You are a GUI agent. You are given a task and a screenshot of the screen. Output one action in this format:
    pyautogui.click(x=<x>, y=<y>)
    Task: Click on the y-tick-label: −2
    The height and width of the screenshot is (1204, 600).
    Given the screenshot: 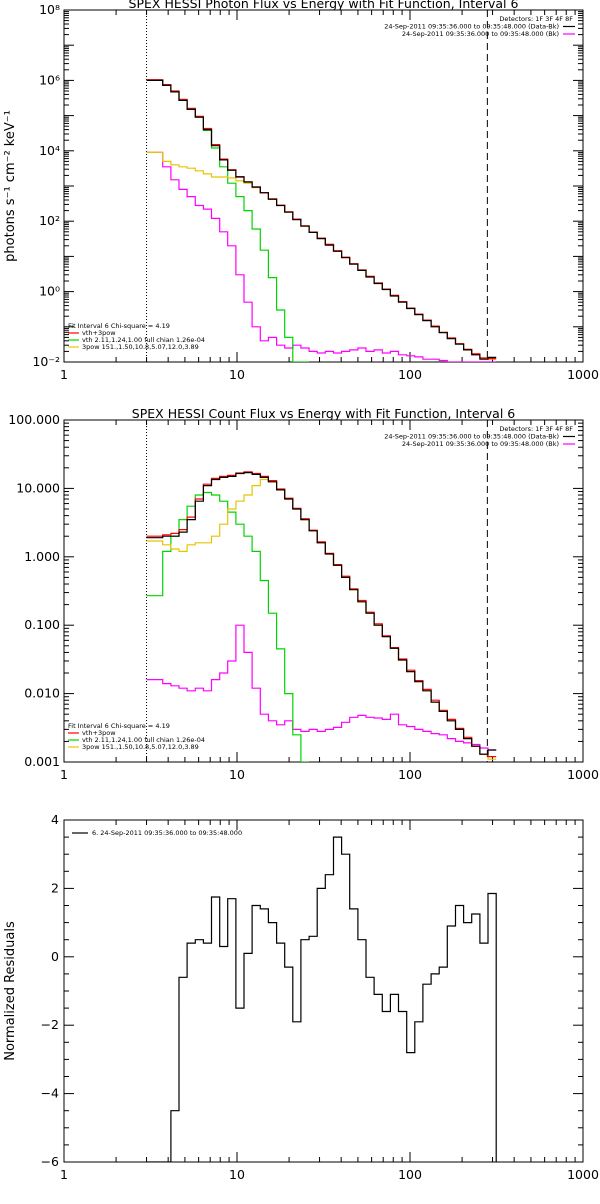 What is the action you would take?
    pyautogui.click(x=50, y=1024)
    